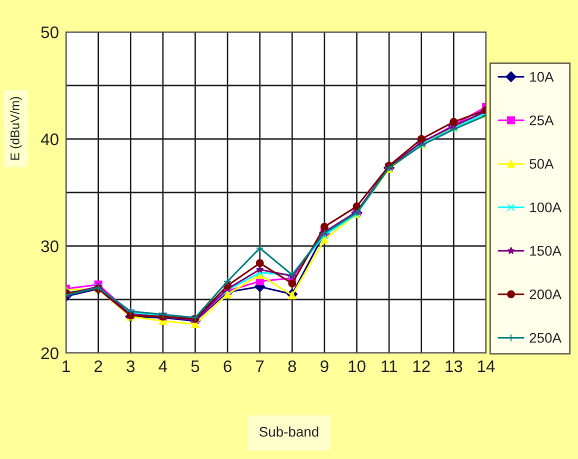 The height and width of the screenshot is (459, 578). What do you see at coordinates (195, 366) in the screenshot?
I see `x-tick-label: 5` at bounding box center [195, 366].